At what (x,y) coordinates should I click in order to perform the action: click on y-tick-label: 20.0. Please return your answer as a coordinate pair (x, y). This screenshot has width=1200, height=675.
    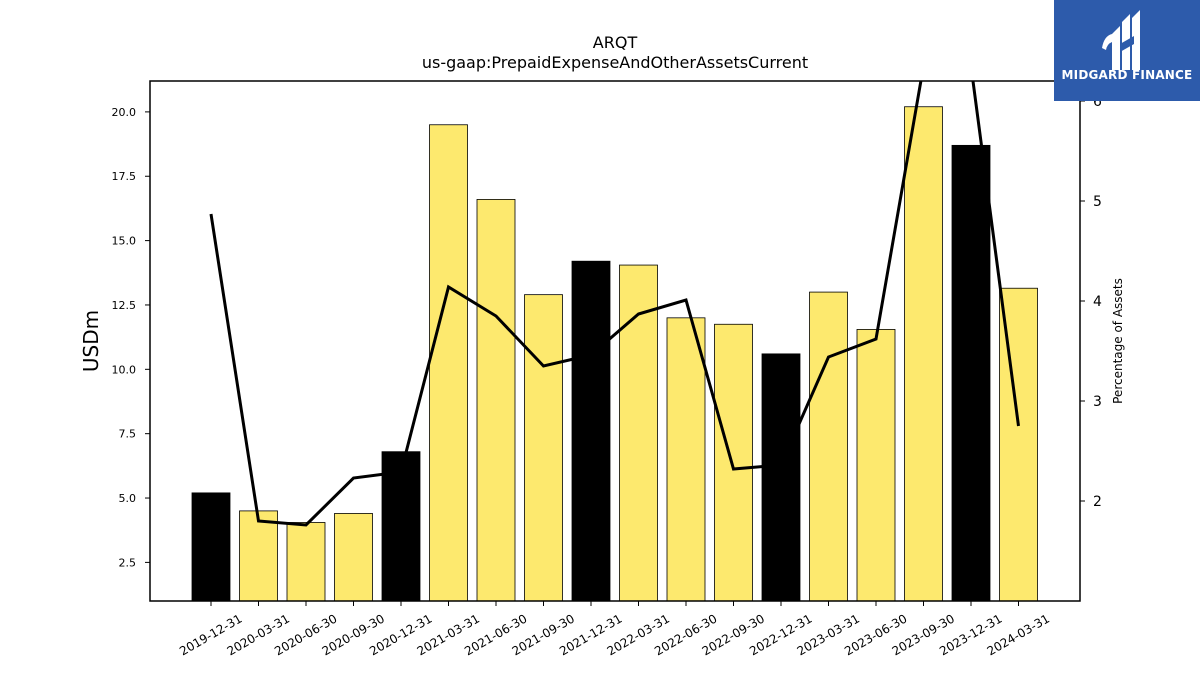
    Looking at the image, I should click on (124, 112).